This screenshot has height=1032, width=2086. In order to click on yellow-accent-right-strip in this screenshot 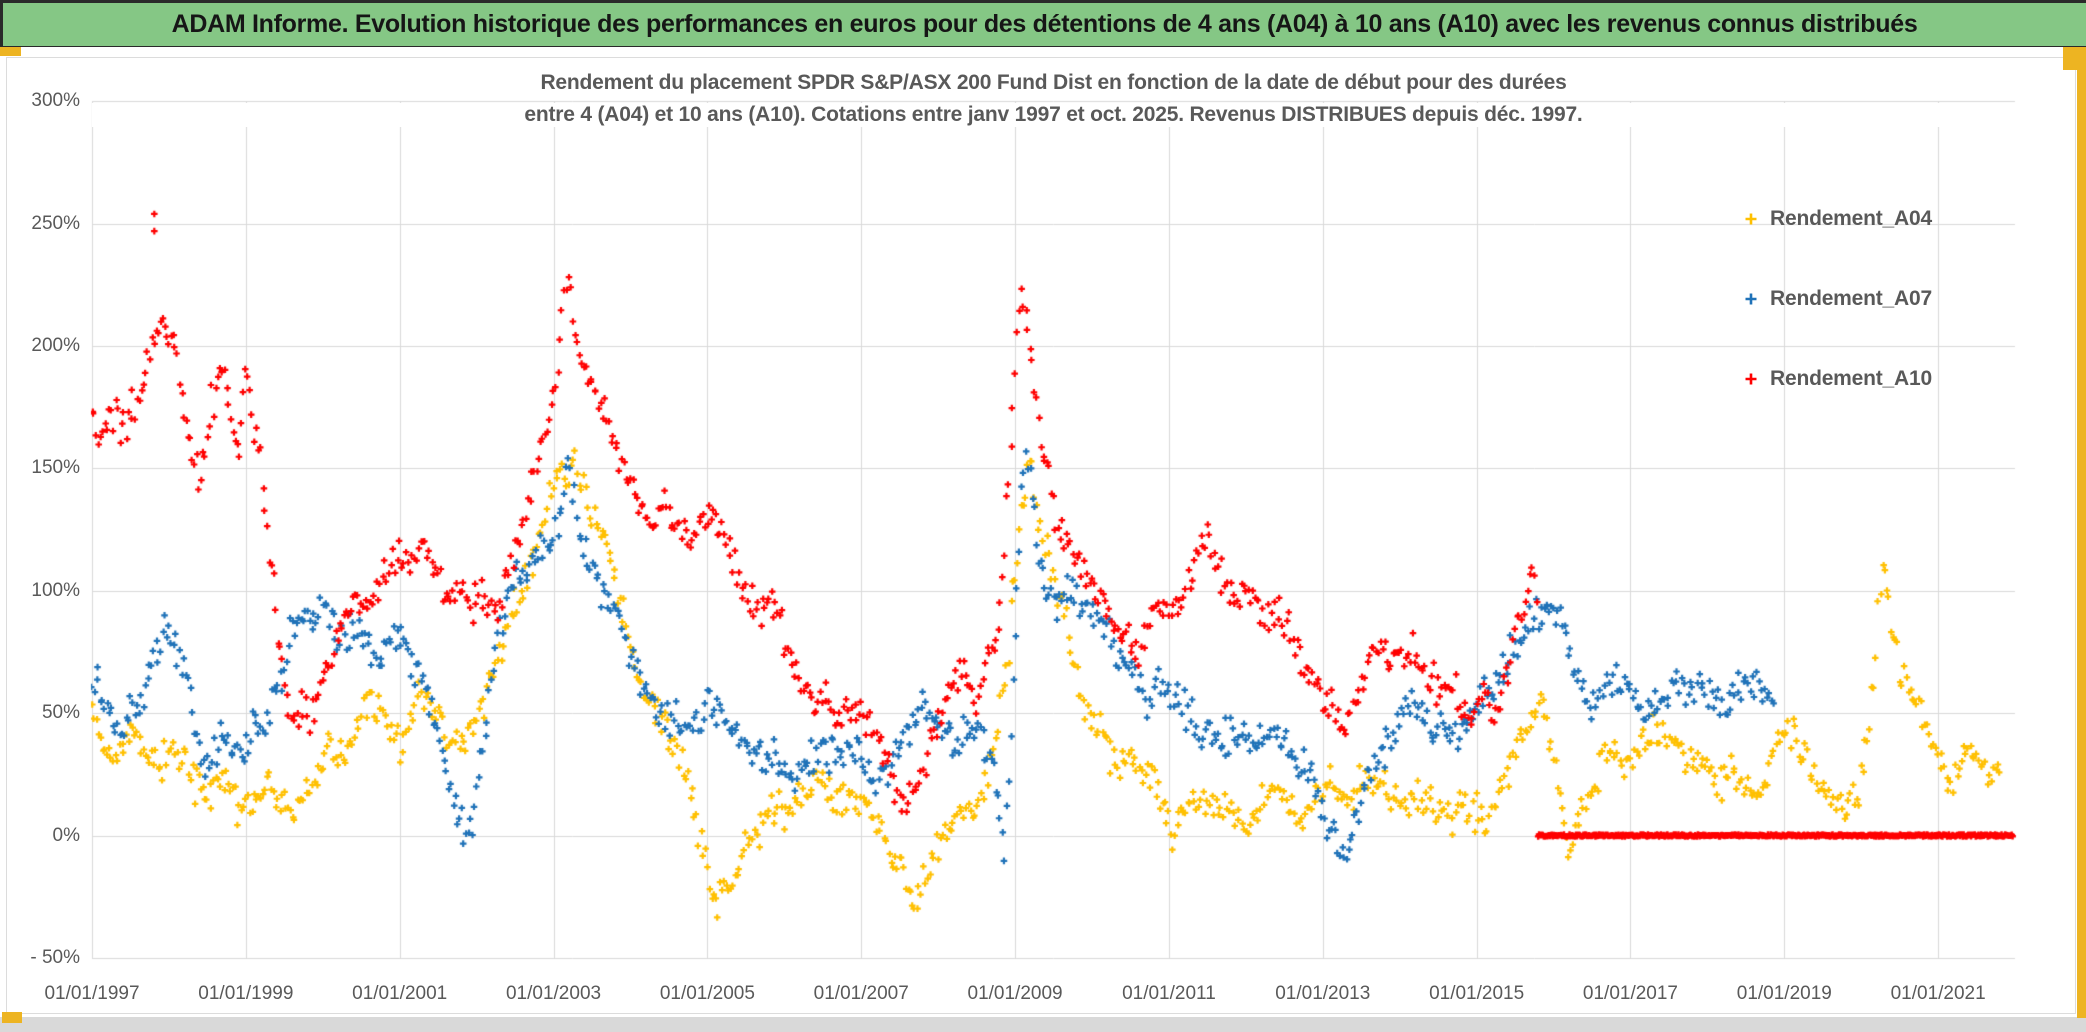, I will do `click(2081, 544)`.